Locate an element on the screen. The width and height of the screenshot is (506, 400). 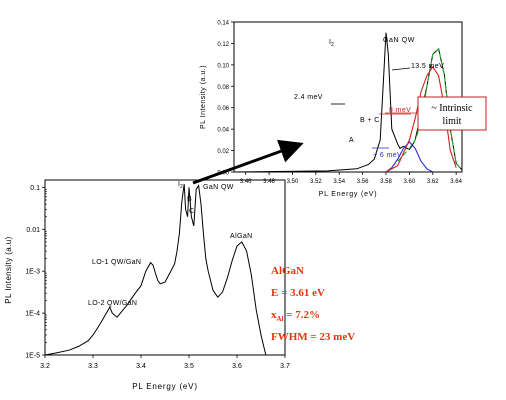
inset-x-ticks: 3.46 3.48 3.50 3.52 3.54 3.56 3.58 3.60 3.62 3.64 is located at coordinates (351, 178).